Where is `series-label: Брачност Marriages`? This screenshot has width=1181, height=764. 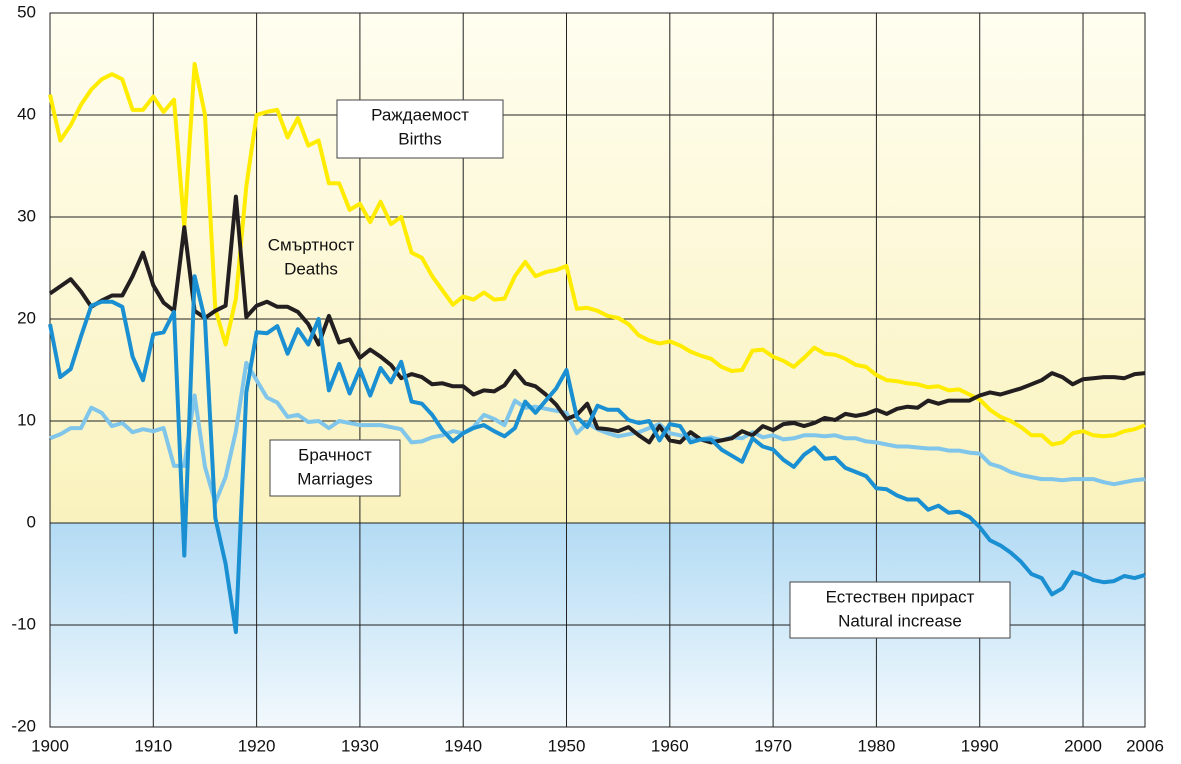 series-label: Брачност Marriages is located at coordinates (335, 468).